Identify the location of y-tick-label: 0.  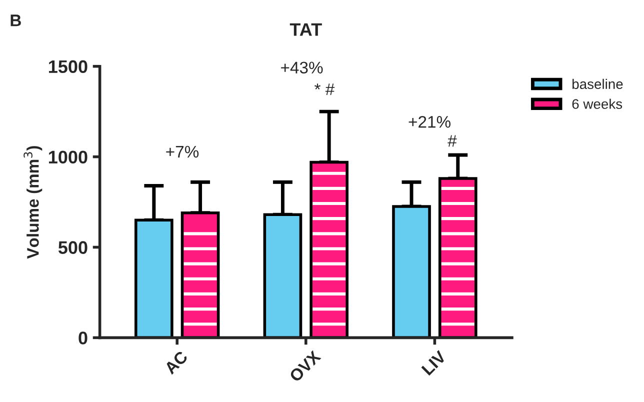
(83, 338).